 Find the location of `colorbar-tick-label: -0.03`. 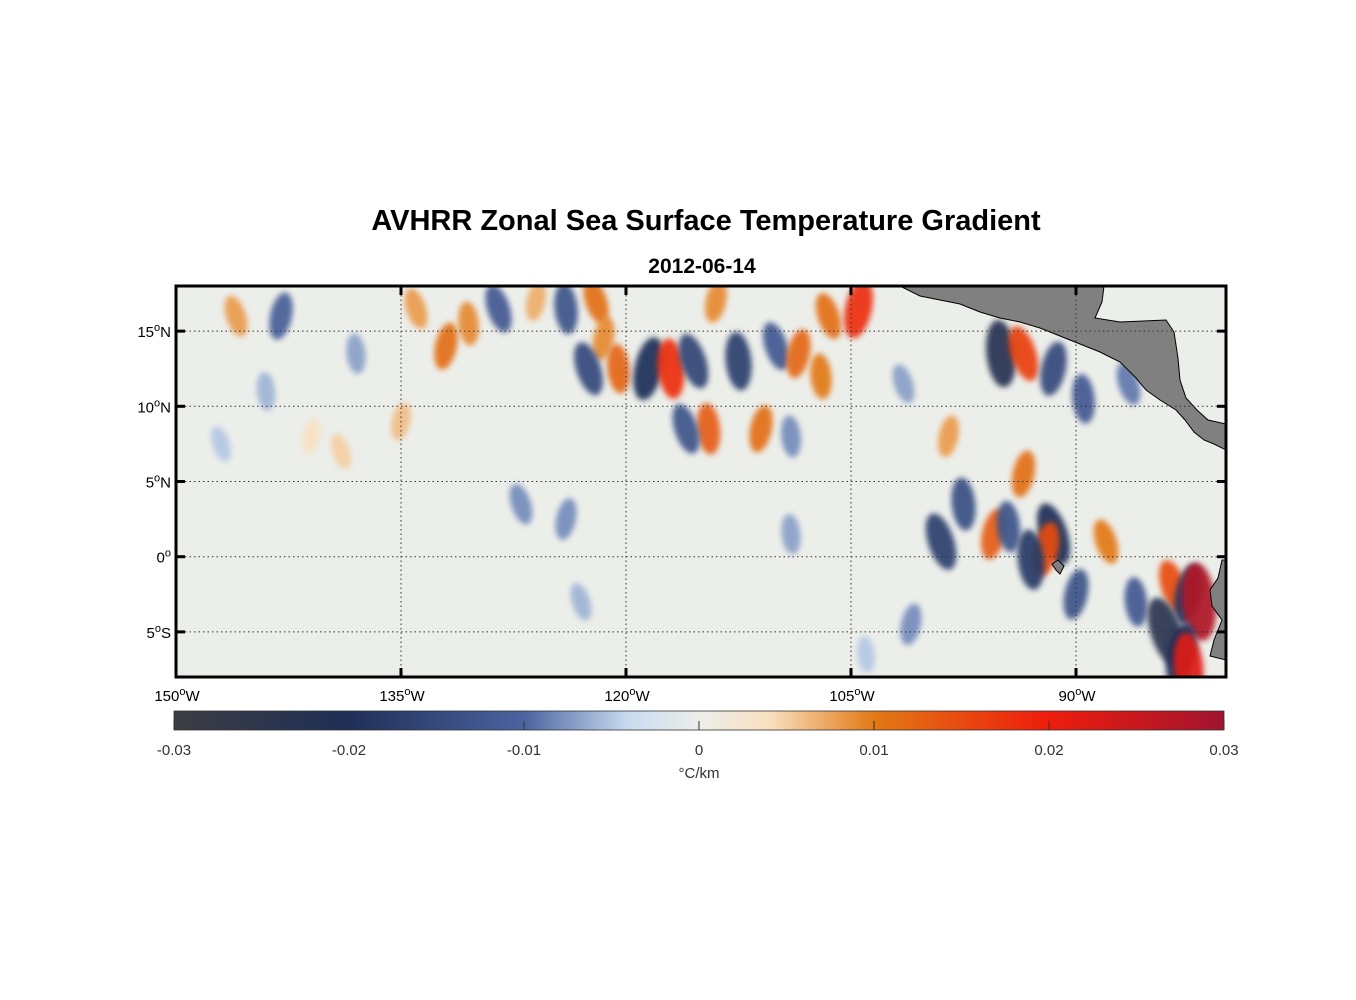

colorbar-tick-label: -0.03 is located at coordinates (174, 750).